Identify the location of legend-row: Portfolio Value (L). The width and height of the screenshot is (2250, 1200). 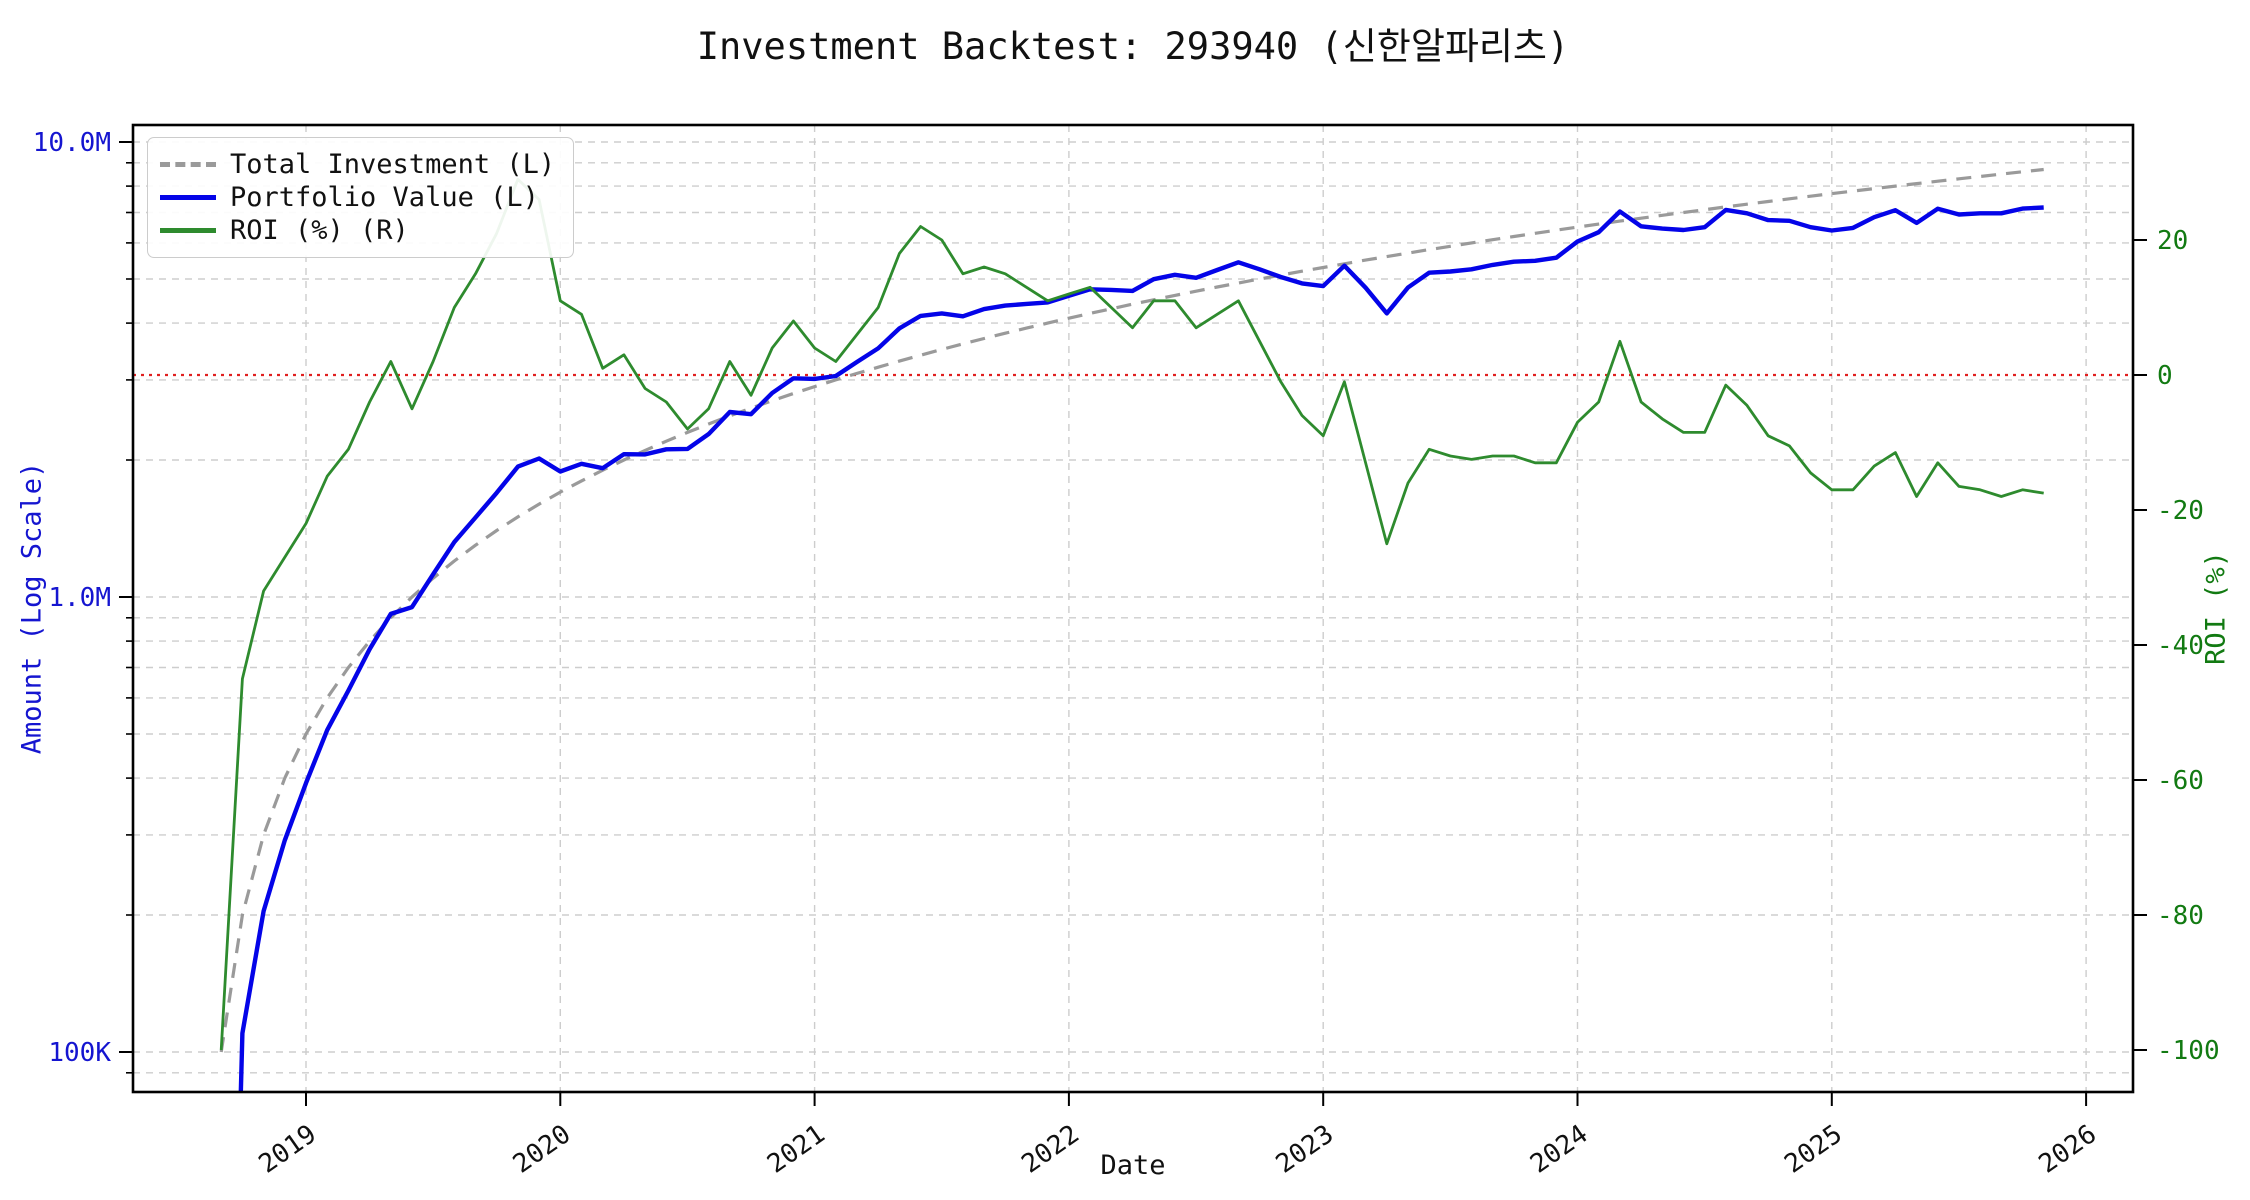
(357, 197).